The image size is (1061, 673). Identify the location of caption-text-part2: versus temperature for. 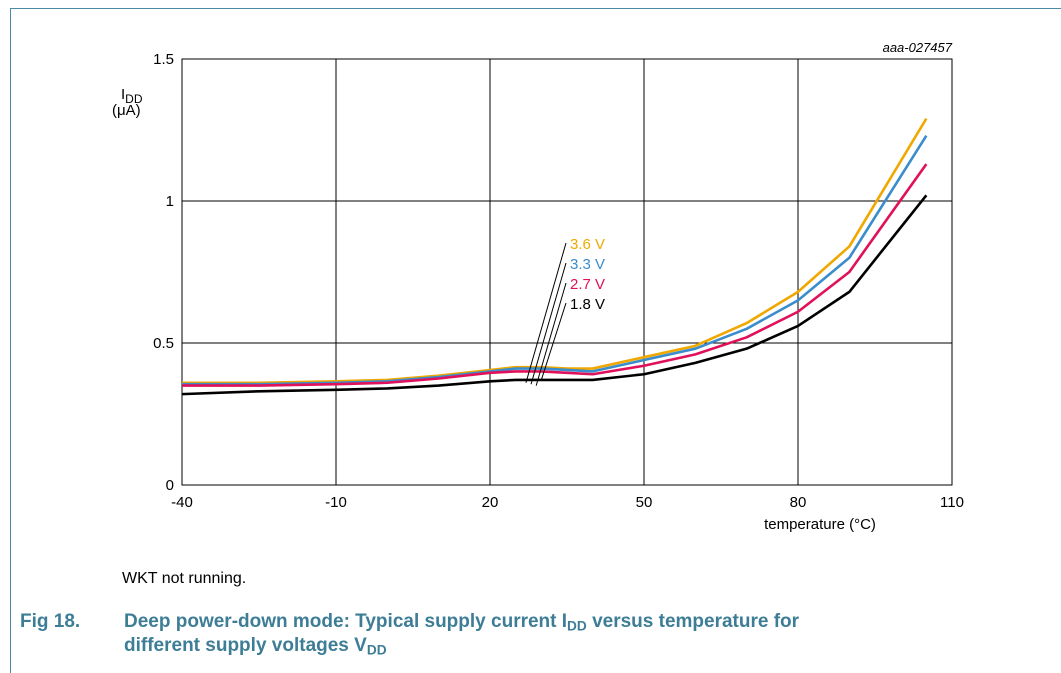
(693, 621).